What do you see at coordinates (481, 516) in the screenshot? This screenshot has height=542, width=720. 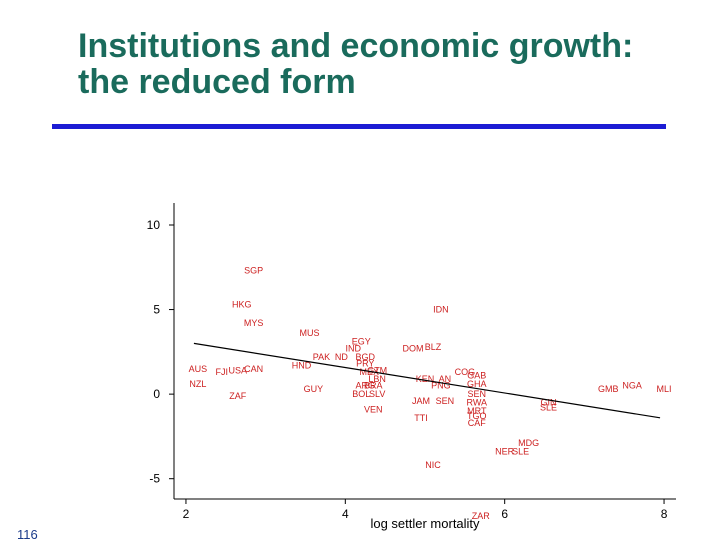 I see `point-label: ZAR` at bounding box center [481, 516].